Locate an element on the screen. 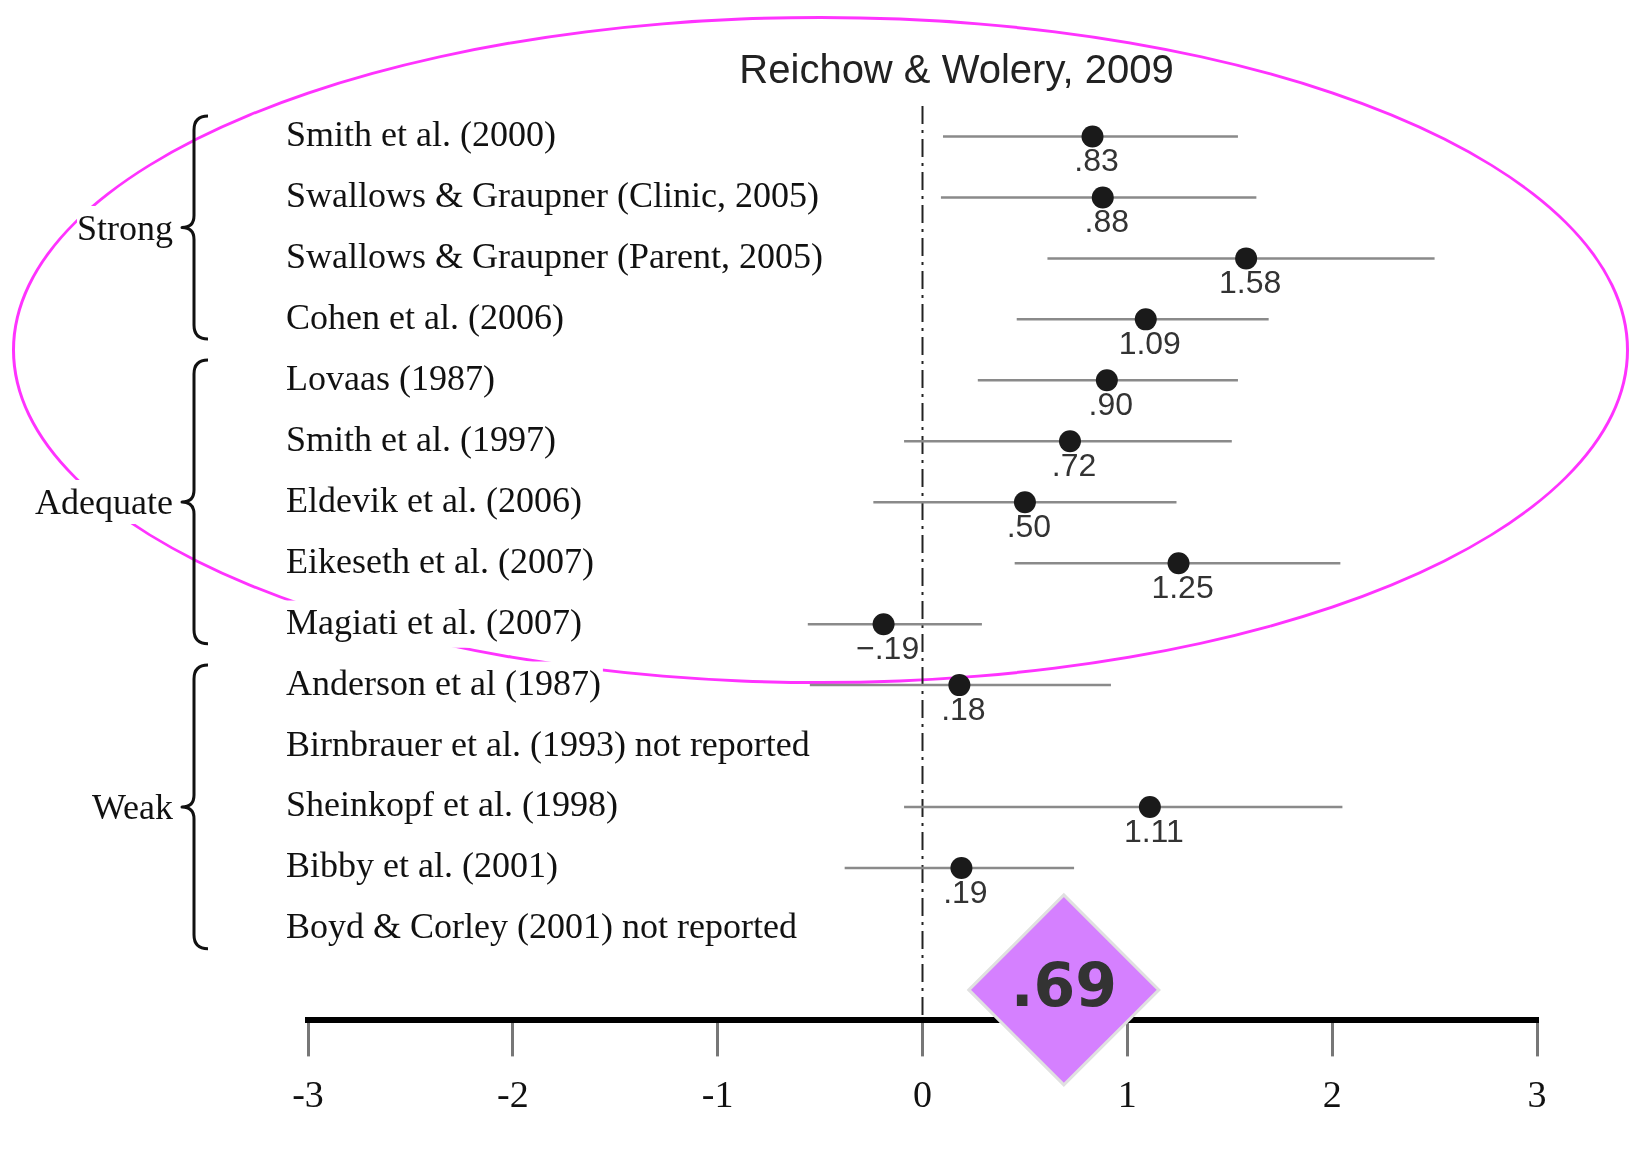  y-tick-label: Eldevik et al. (2006) is located at coordinates (434, 499).